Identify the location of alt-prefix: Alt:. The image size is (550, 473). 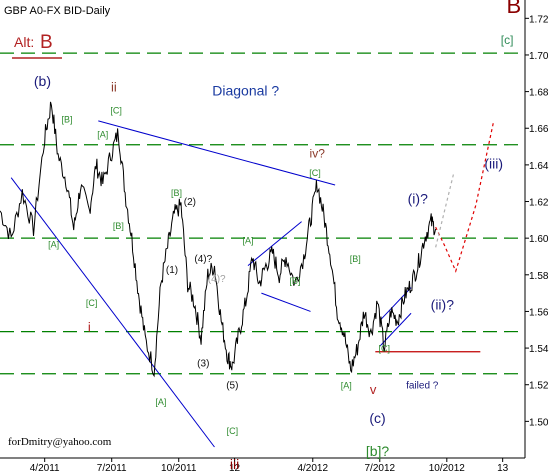
(24, 42).